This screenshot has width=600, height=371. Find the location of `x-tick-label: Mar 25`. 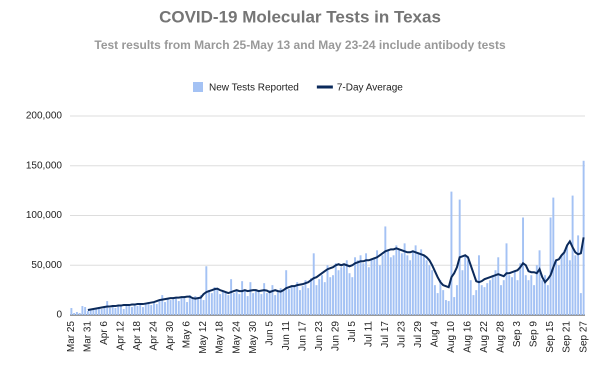

x-tick-label: Mar 25 is located at coordinates (71, 337).